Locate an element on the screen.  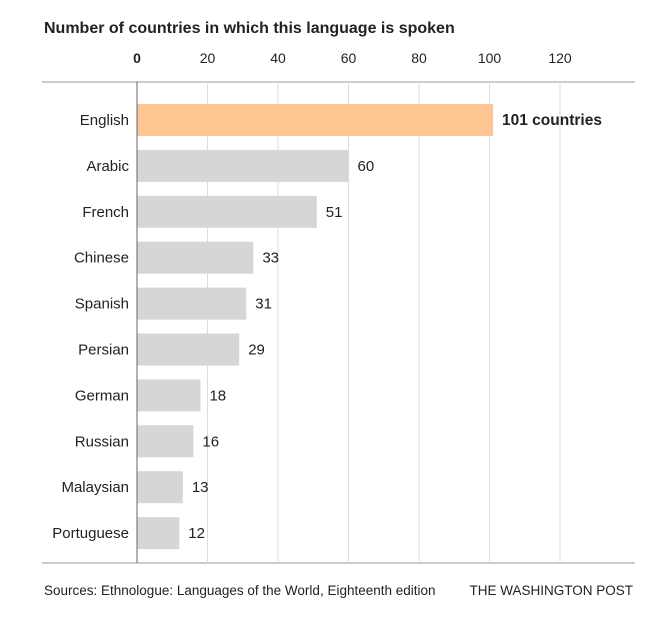
category-label: German is located at coordinates (102, 395).